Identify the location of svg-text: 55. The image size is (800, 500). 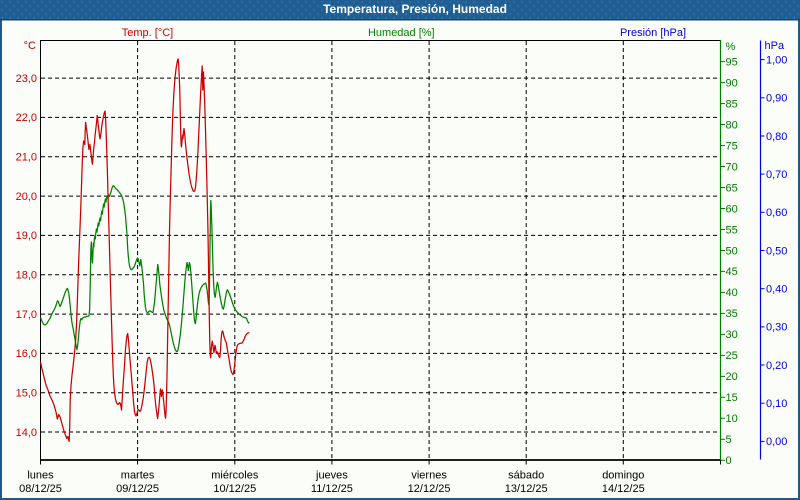
(732, 230).